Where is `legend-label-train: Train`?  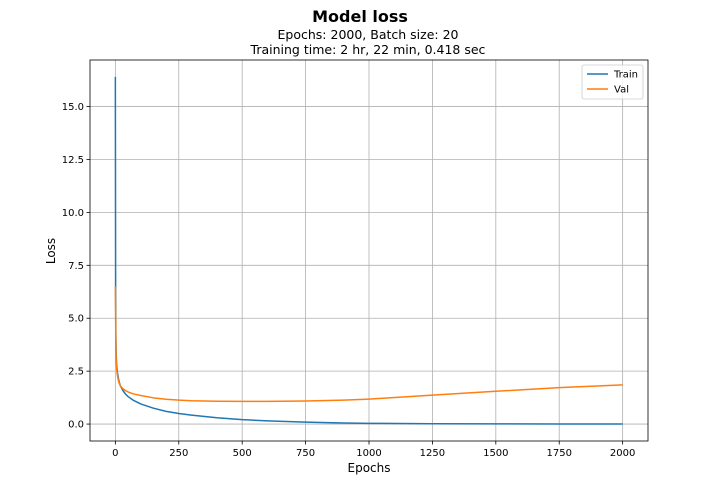 legend-label-train: Train is located at coordinates (625, 75).